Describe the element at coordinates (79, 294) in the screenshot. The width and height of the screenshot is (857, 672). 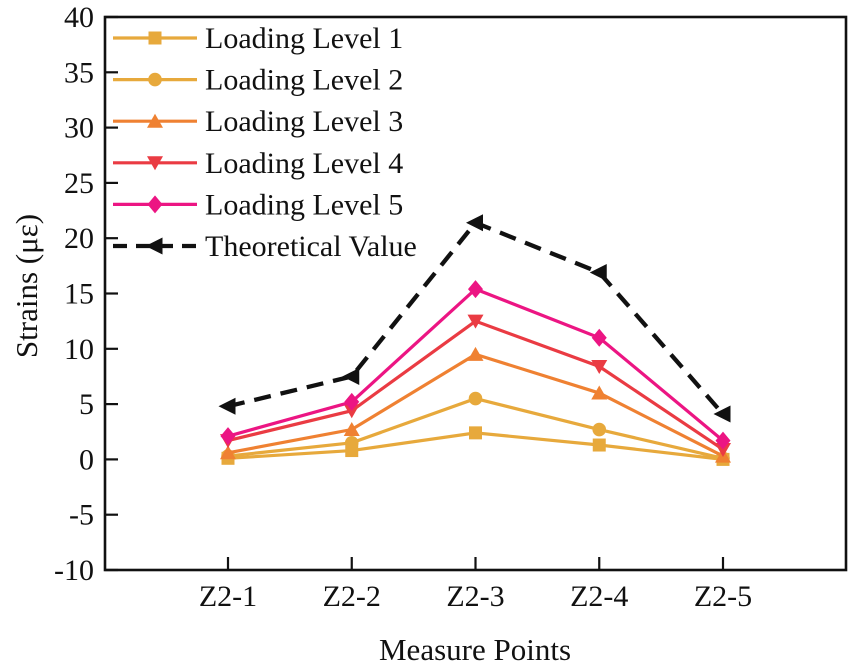
I see `y-tick-label: 15` at that location.